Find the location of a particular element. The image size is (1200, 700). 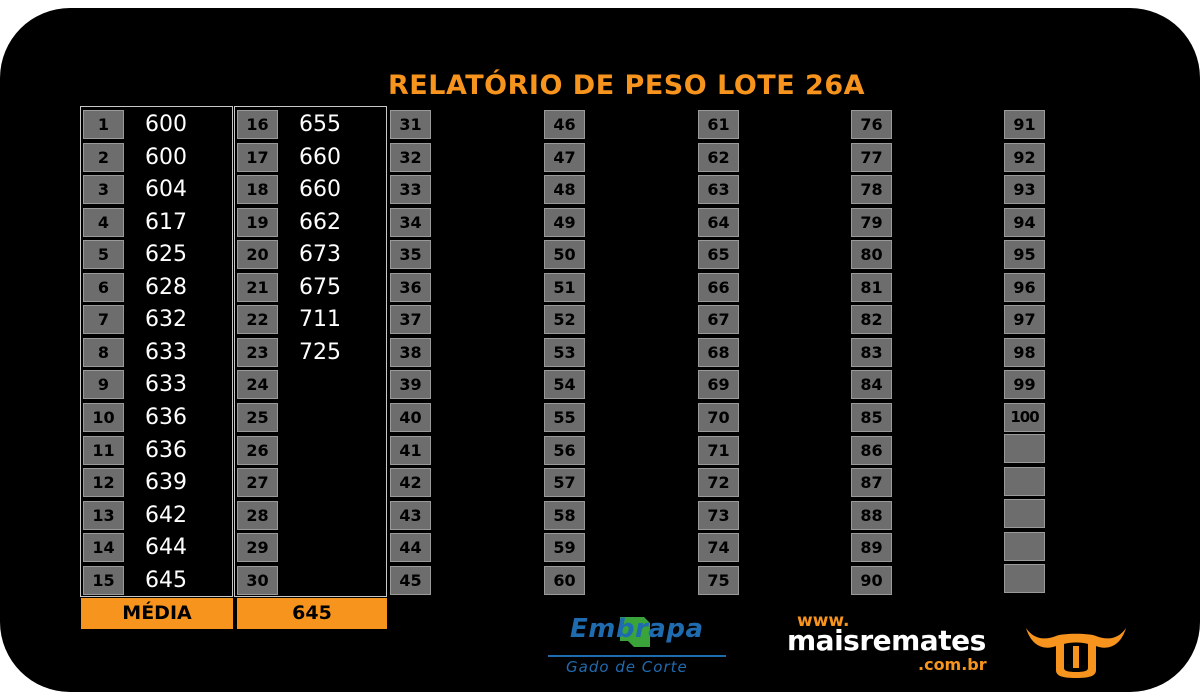

animal-number: 38 is located at coordinates (410, 352).